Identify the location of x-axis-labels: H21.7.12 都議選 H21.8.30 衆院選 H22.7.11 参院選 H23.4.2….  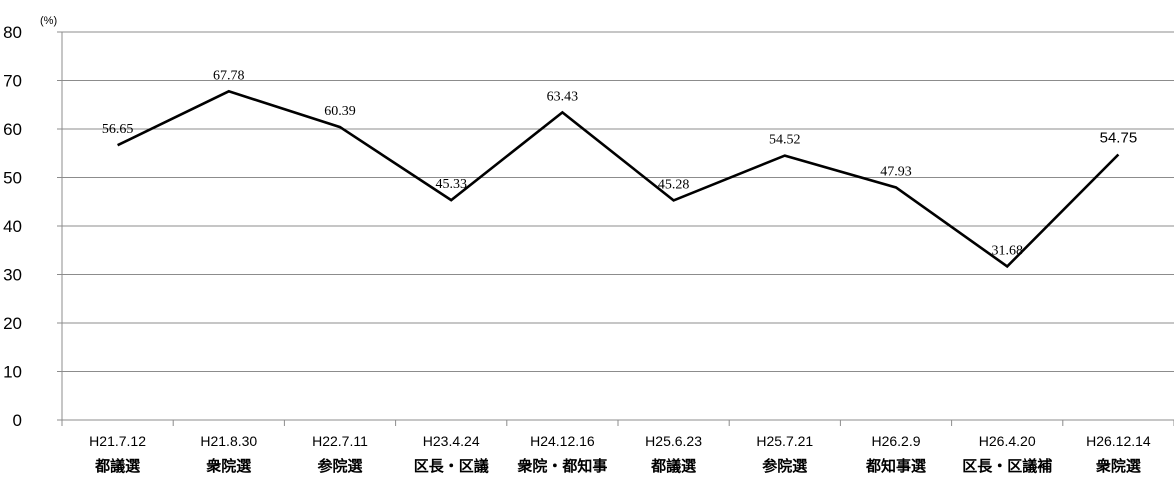
(620, 454).